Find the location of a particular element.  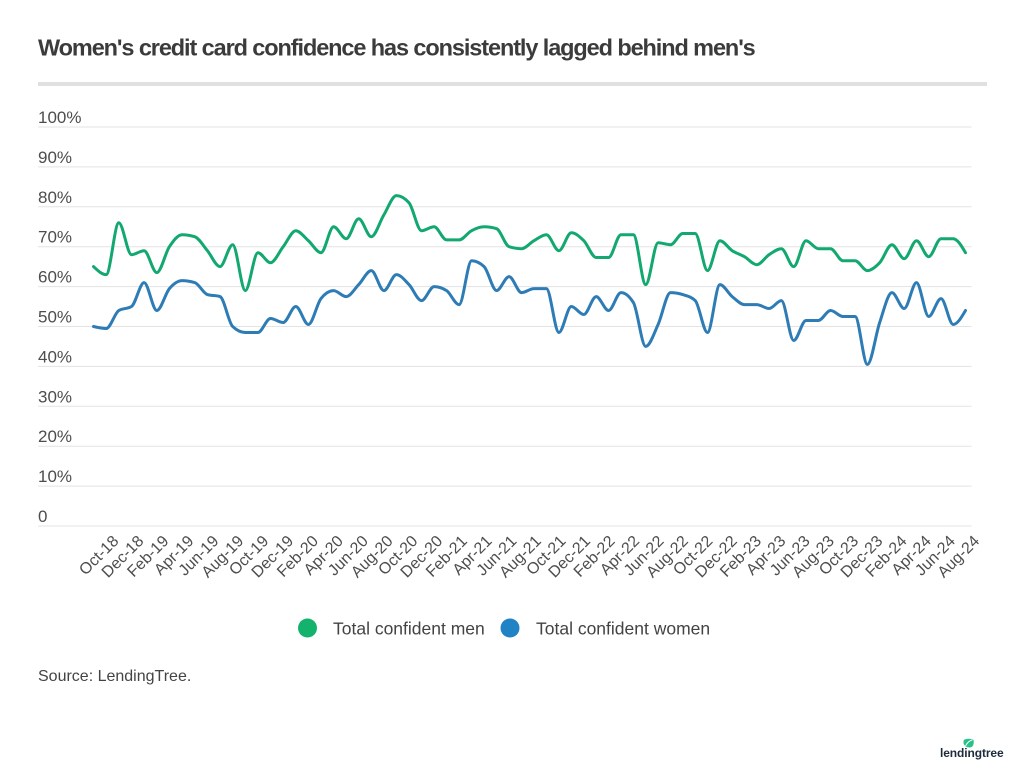

svg-text: 90% is located at coordinates (55, 157).